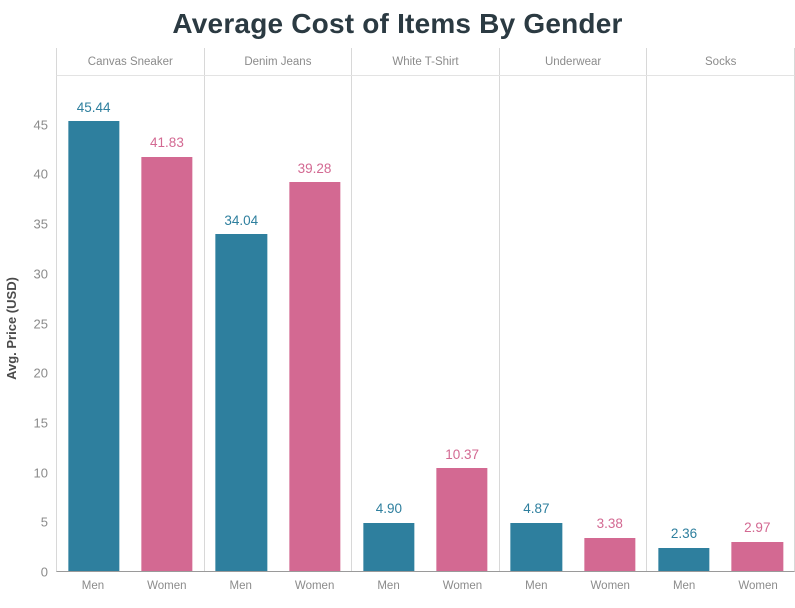 This screenshot has width=795, height=608. I want to click on category-header: Socks, so click(721, 61).